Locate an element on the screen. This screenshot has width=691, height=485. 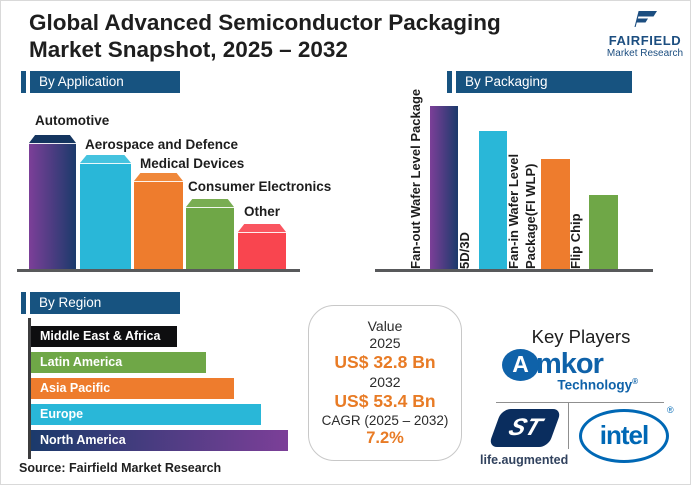
st-tagline: life.augmented is located at coordinates (524, 460).